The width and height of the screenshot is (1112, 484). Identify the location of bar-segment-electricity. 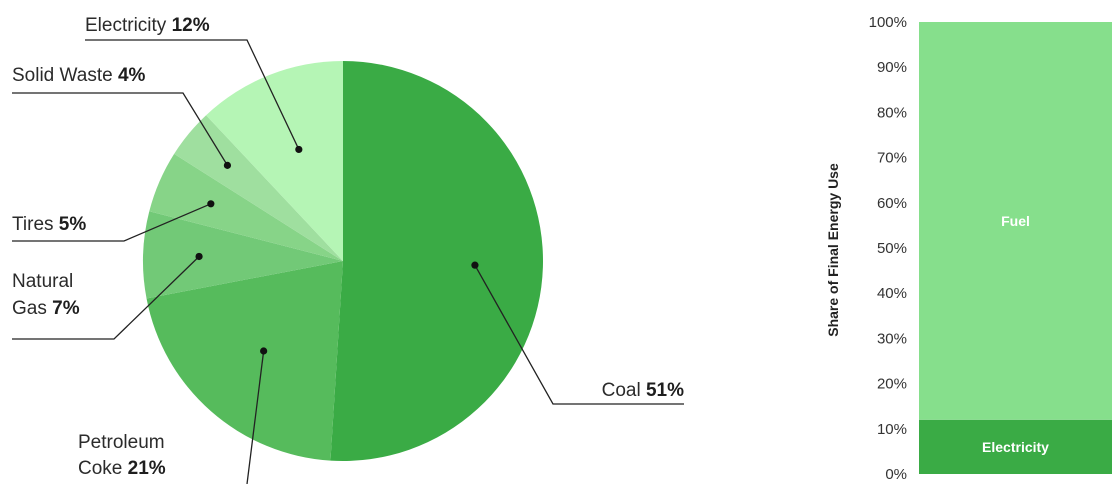
(1015, 446).